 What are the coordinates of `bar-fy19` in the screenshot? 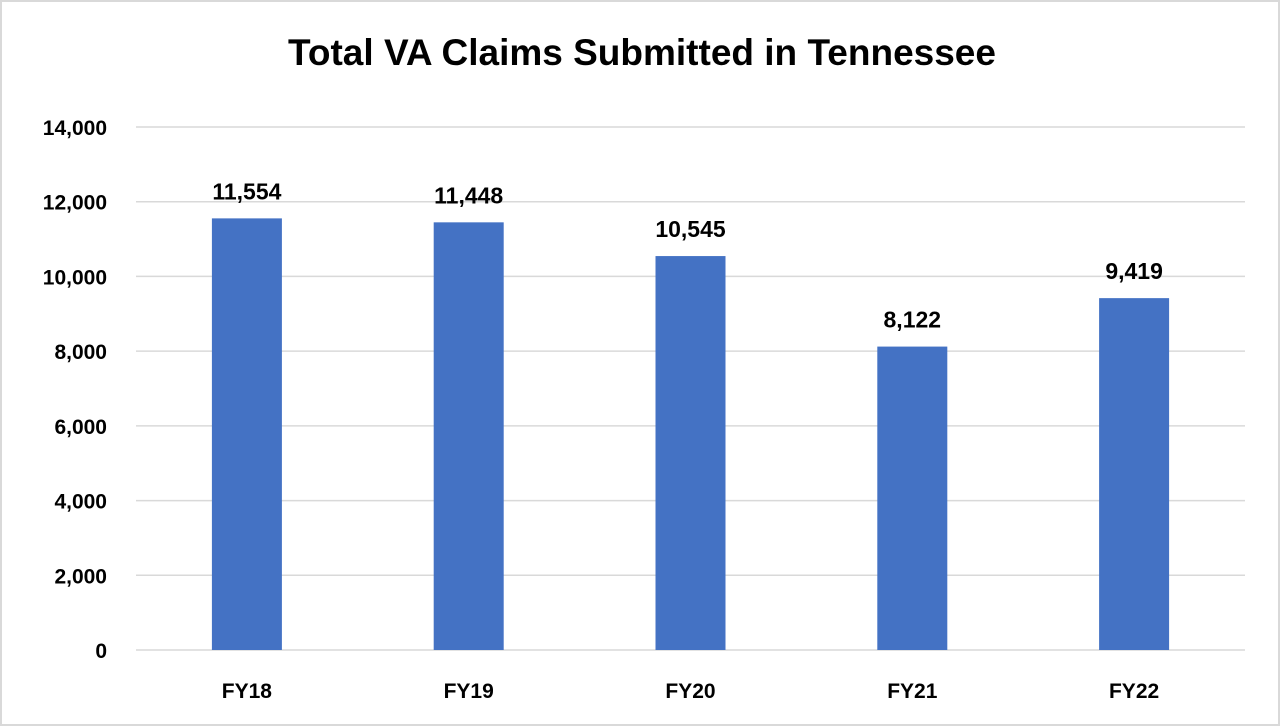 It's located at (468, 436).